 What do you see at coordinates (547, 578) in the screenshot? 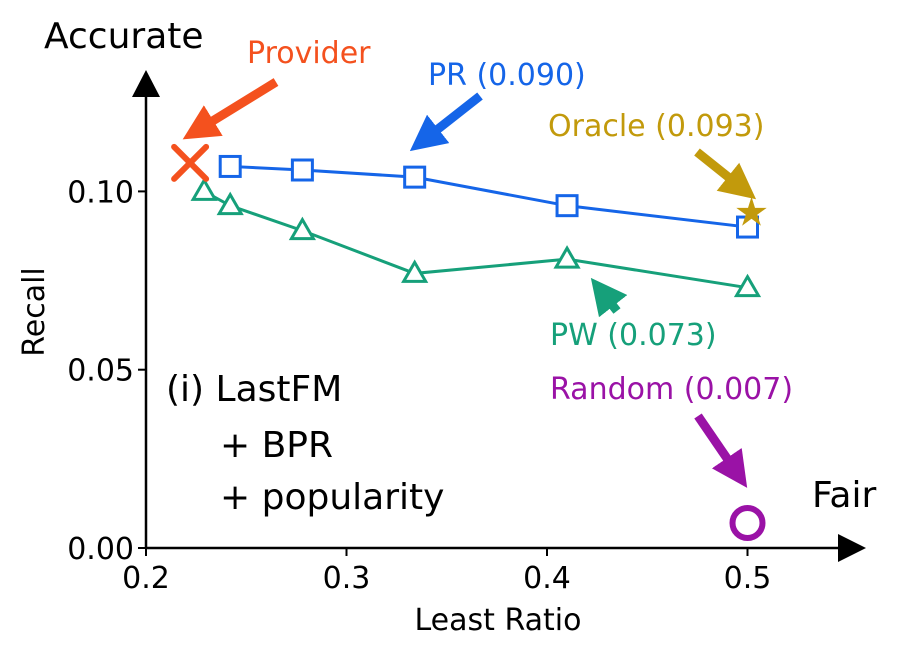
I see `x-tick-label: 0.4` at bounding box center [547, 578].